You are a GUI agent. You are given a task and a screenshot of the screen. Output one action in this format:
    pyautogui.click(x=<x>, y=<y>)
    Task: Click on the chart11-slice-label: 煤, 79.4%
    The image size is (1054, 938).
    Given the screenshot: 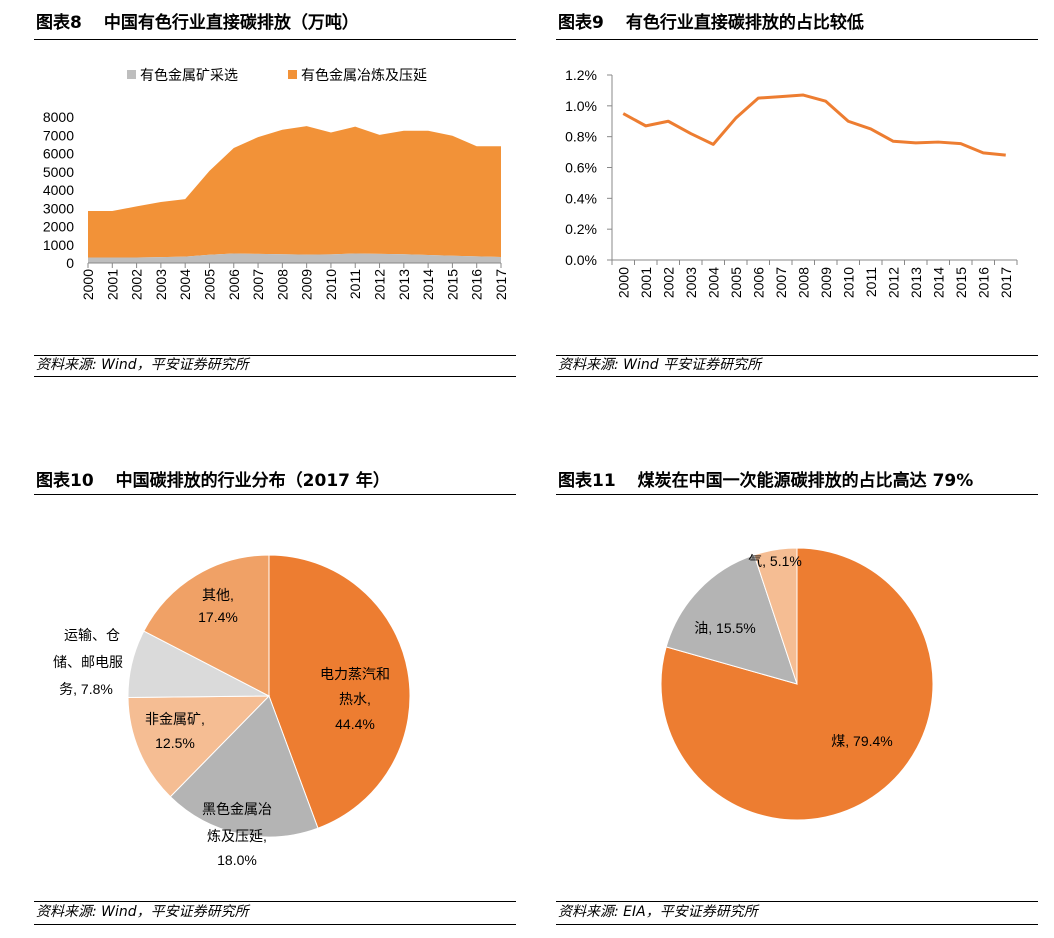 What is the action you would take?
    pyautogui.click(x=861, y=741)
    